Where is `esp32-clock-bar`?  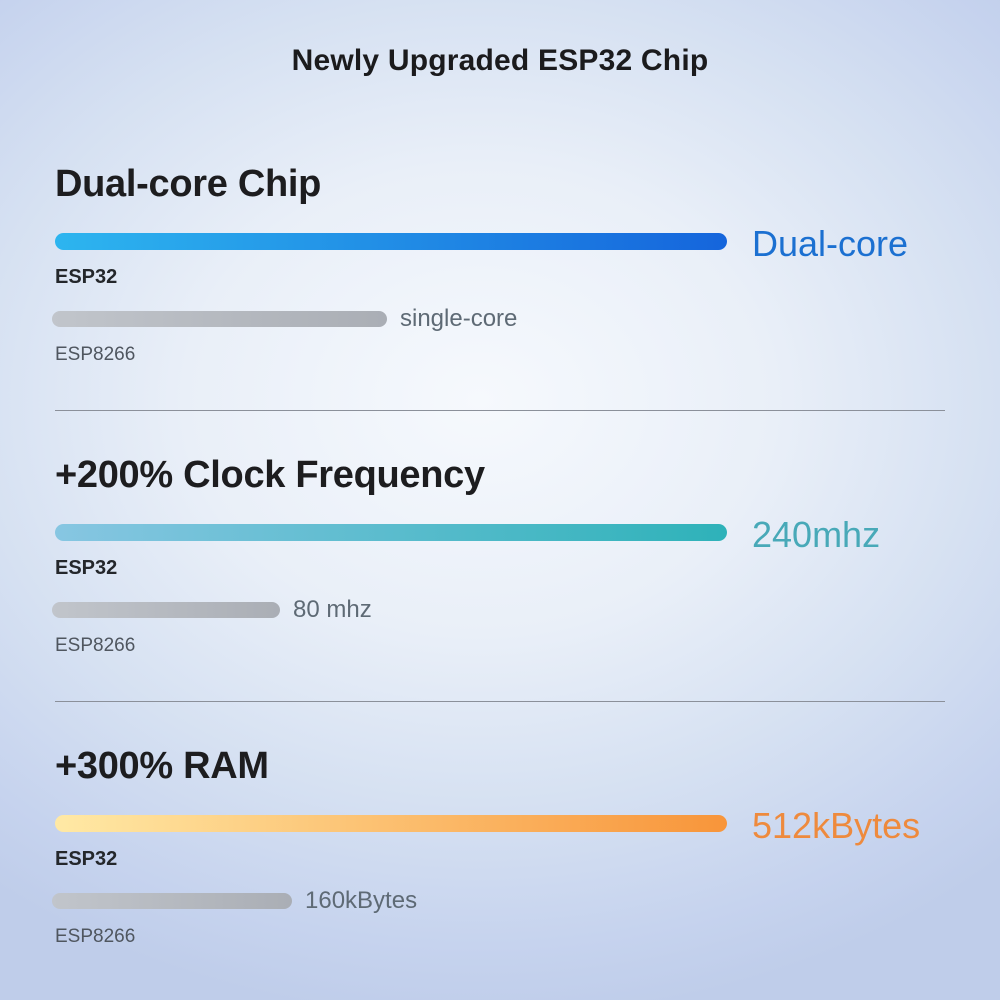 esp32-clock-bar is located at coordinates (391, 532).